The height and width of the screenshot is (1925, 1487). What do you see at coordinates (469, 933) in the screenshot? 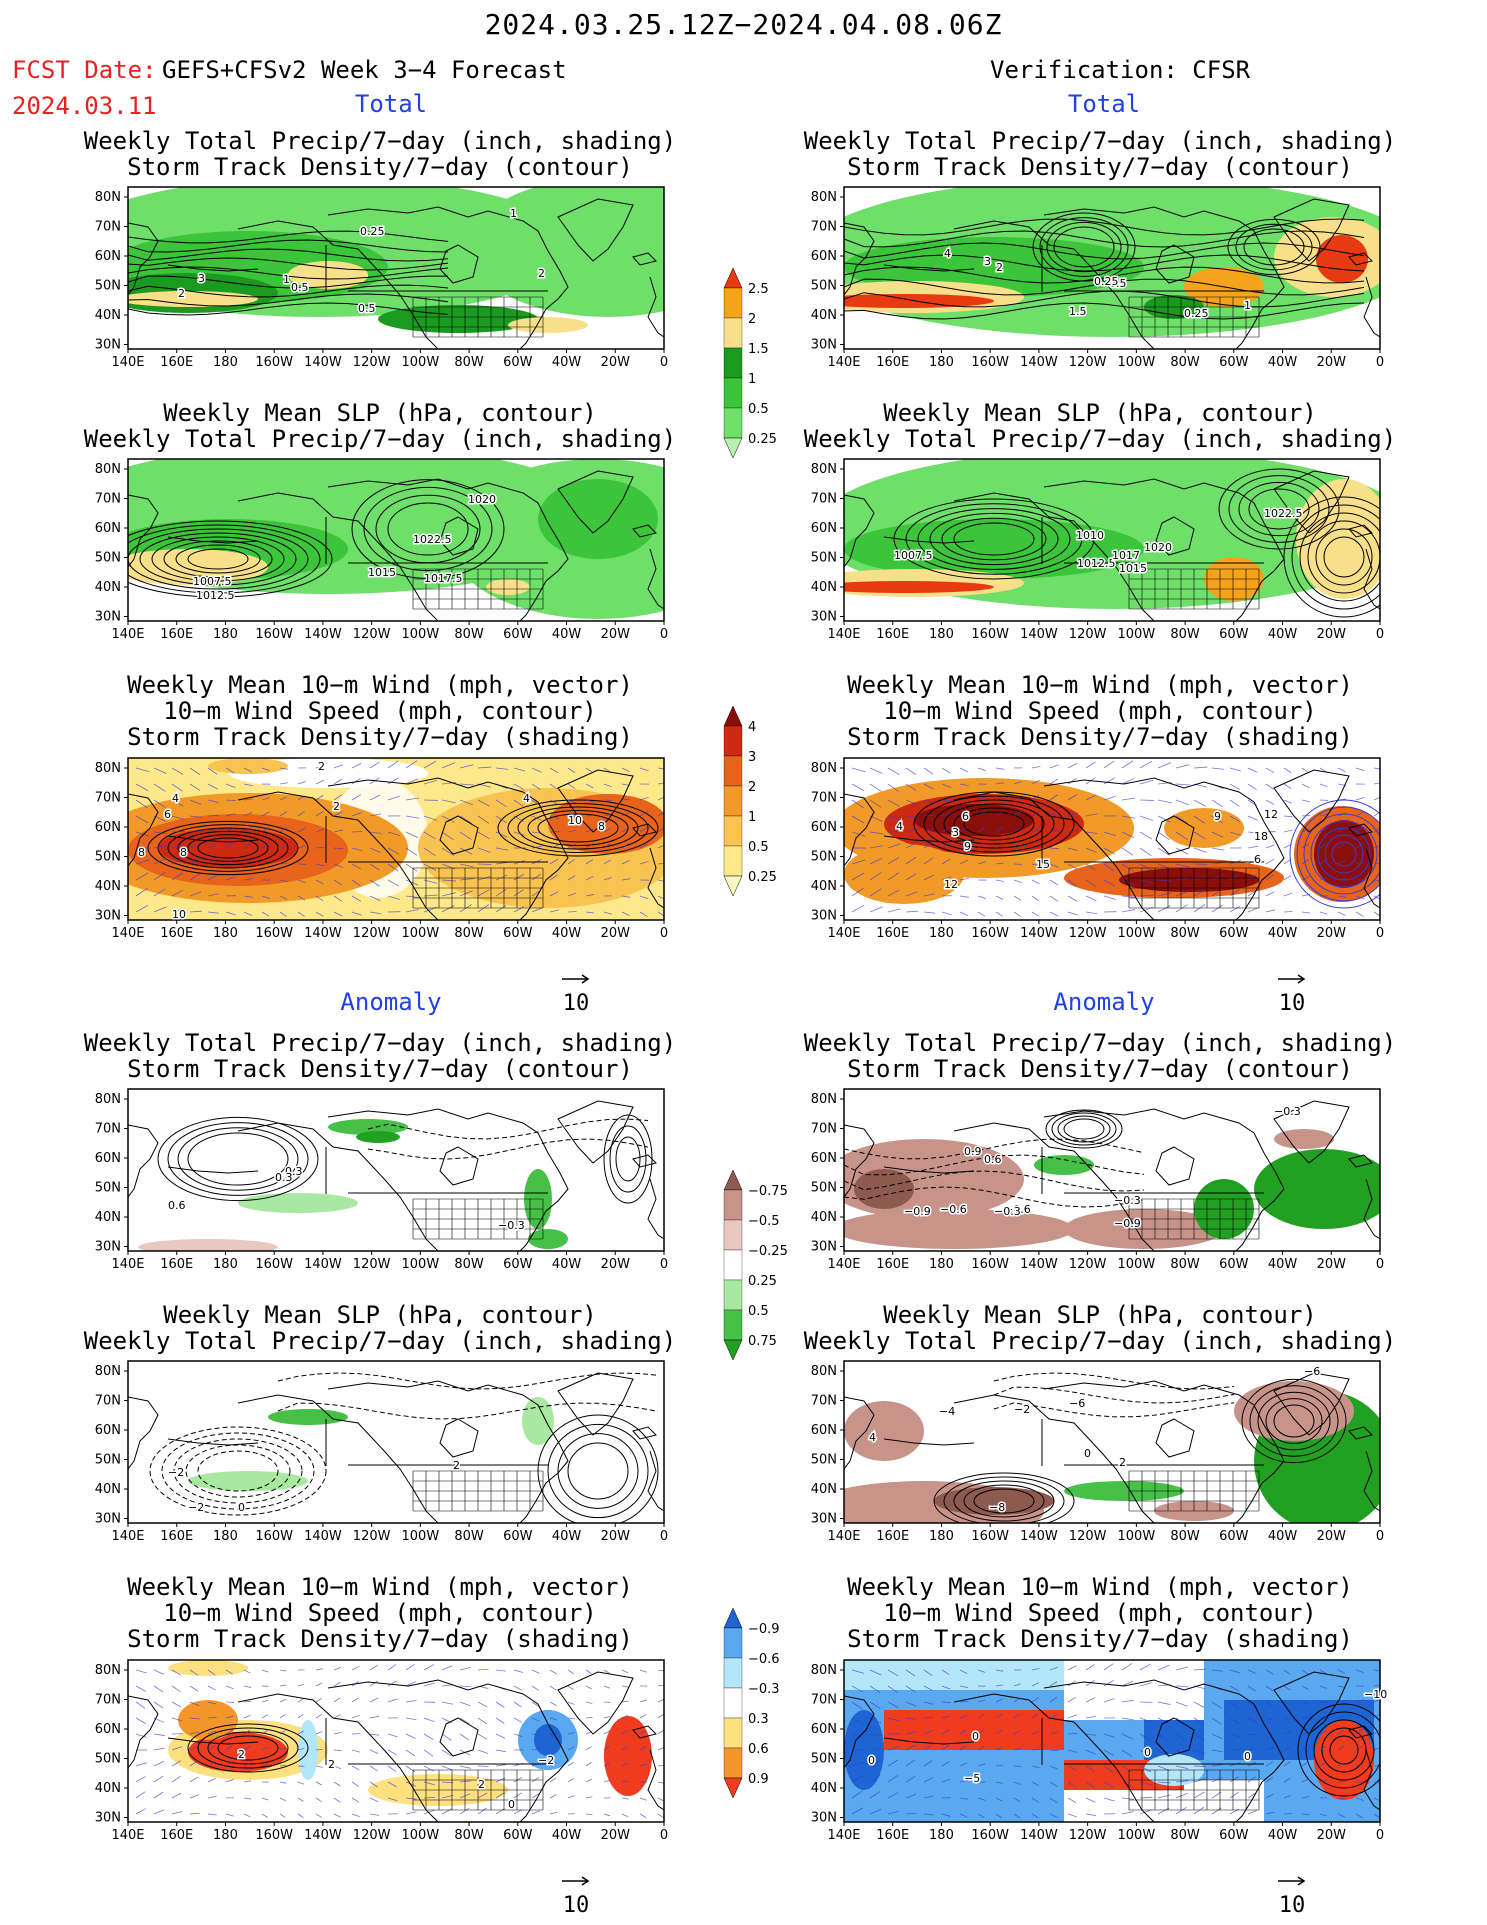
I see `longitude-tick-label: 80W` at bounding box center [469, 933].